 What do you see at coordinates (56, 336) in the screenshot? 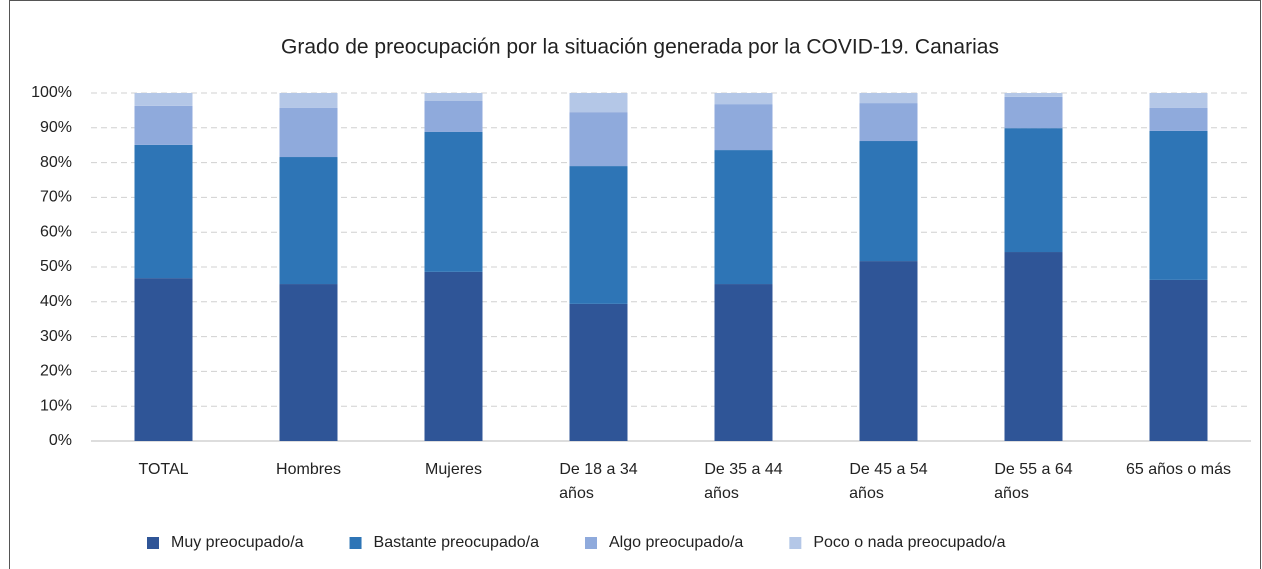
I see `y-tick-label: 30%` at bounding box center [56, 336].